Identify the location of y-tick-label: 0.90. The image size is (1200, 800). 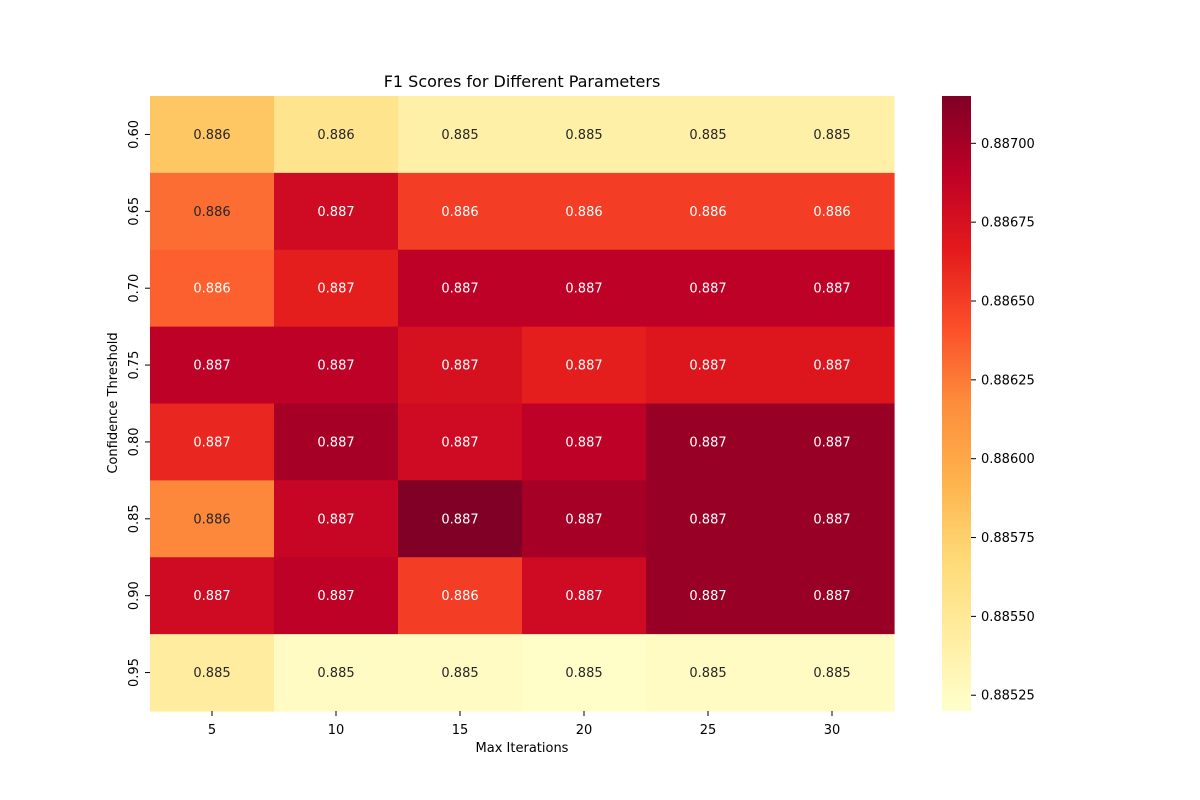
(134, 595).